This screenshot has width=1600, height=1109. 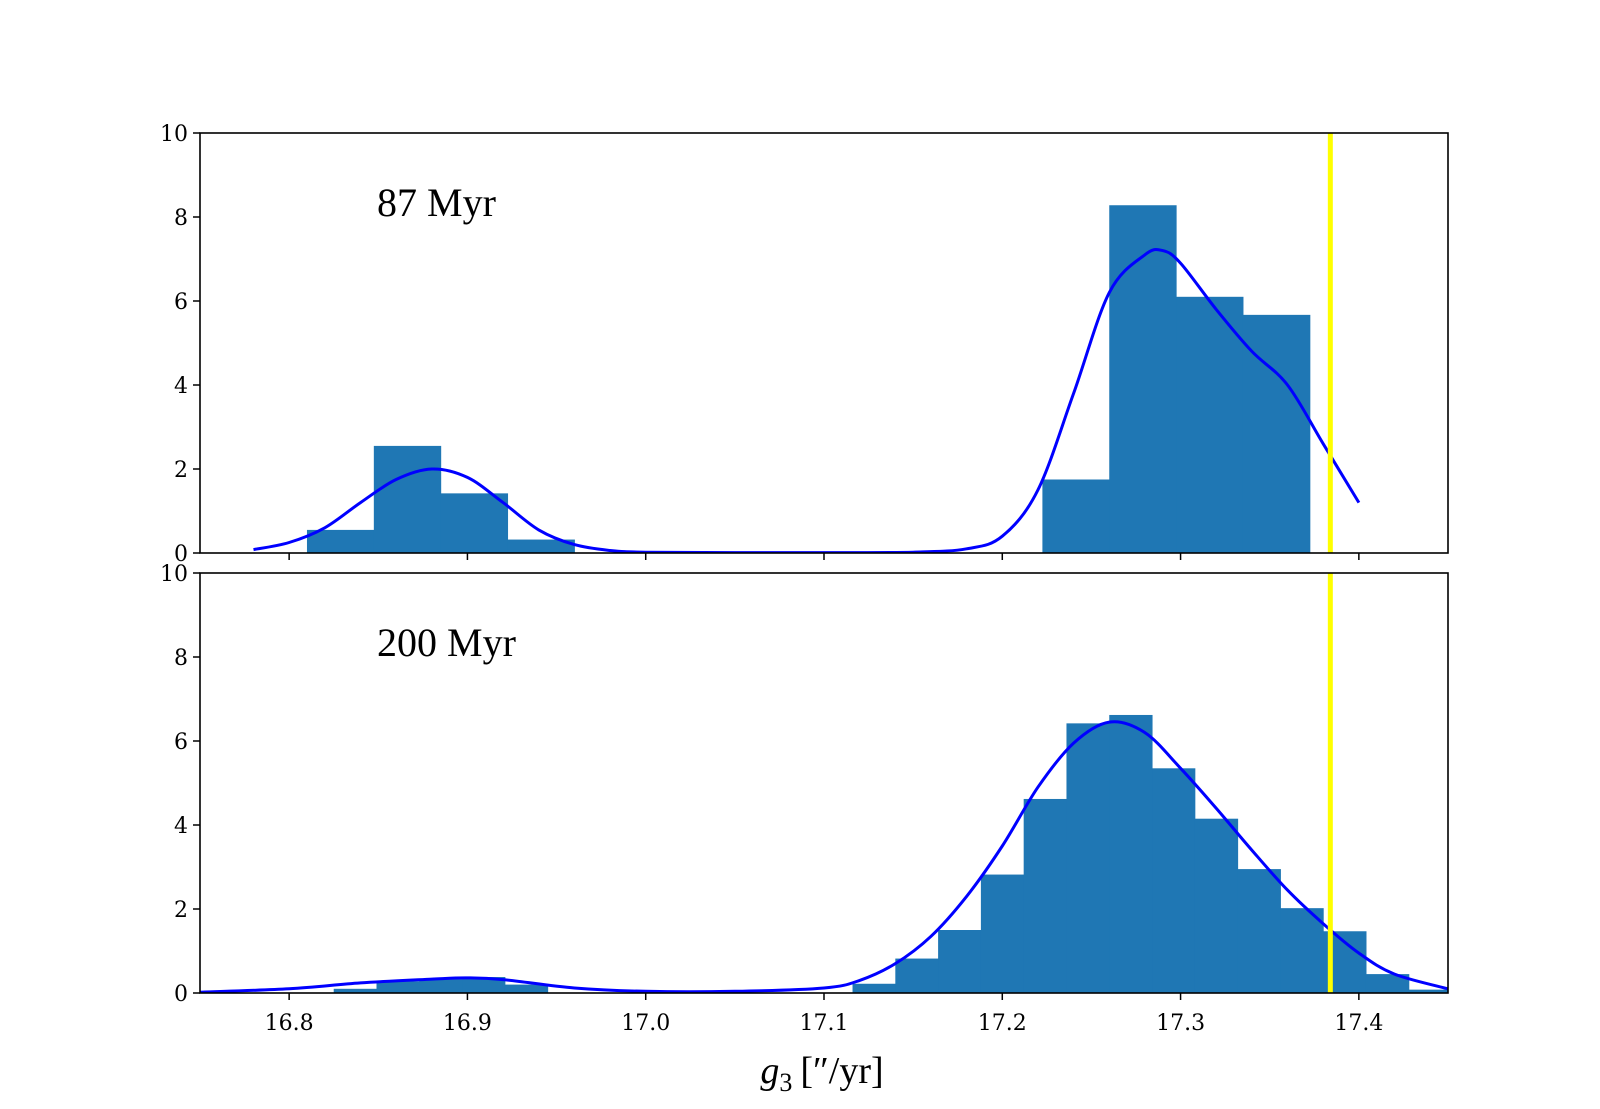 I want to click on x-ticks-87-myr, so click(x=824, y=556).